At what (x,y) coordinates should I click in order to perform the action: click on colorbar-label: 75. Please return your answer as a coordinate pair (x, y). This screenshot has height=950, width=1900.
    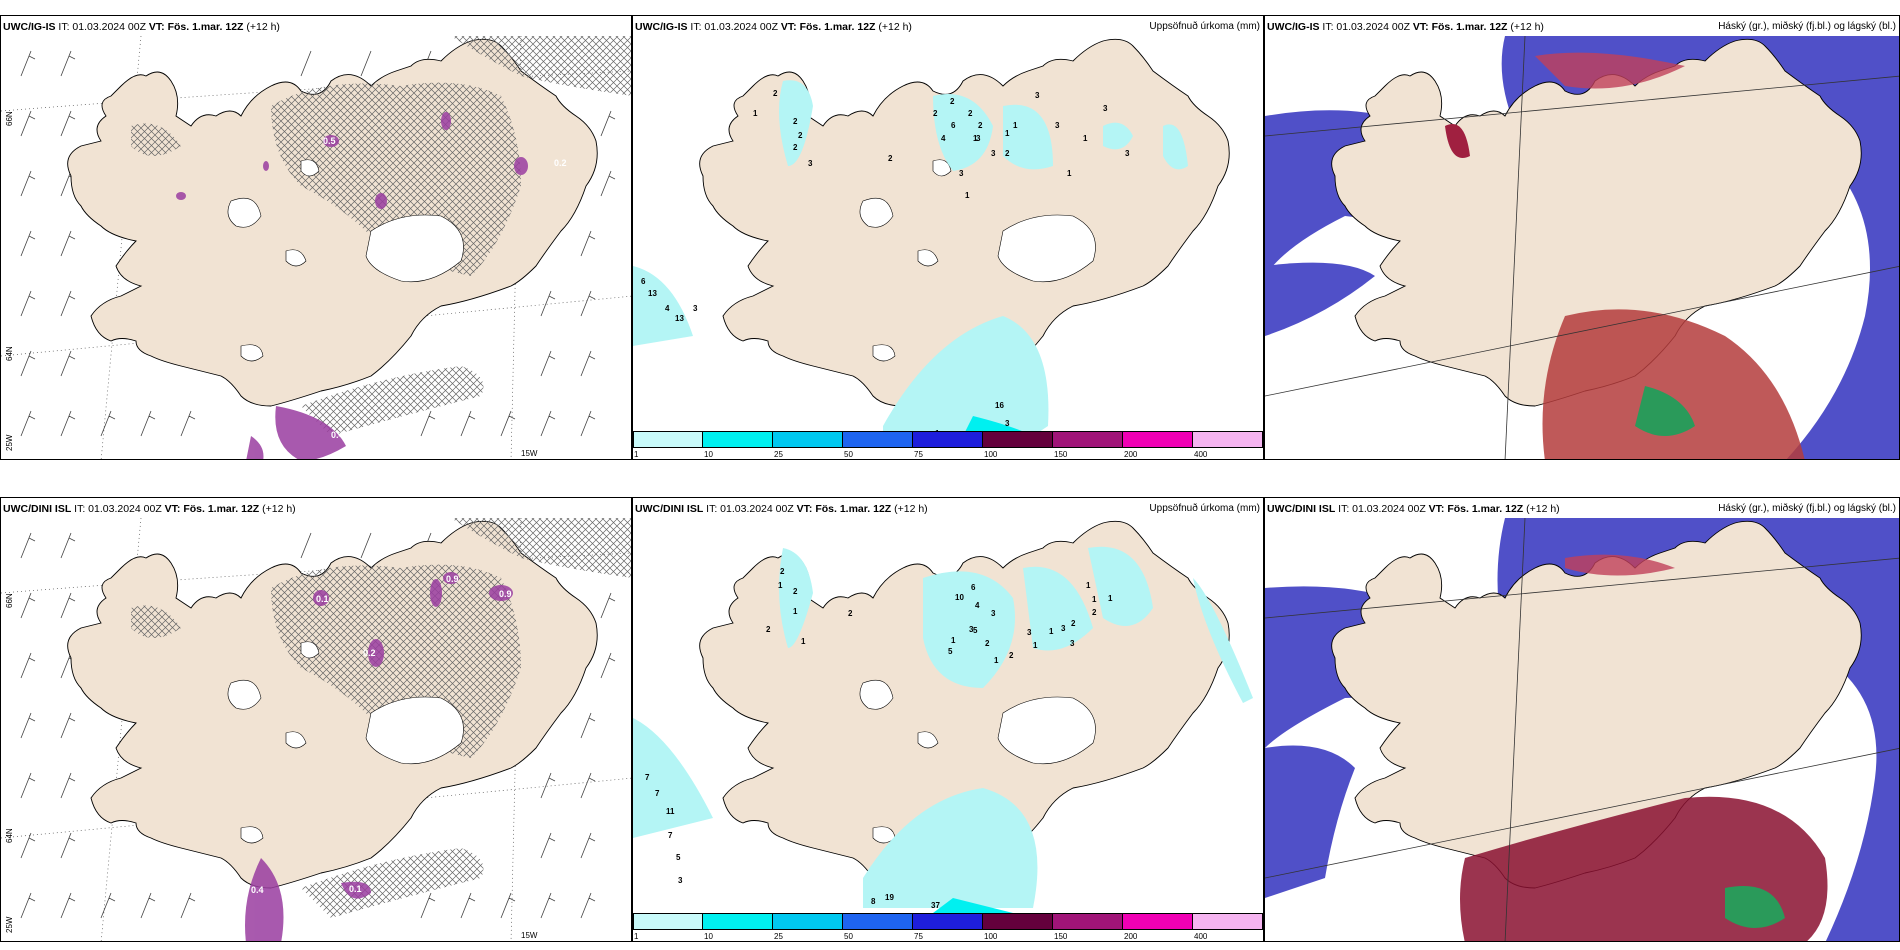
    Looking at the image, I should click on (918, 454).